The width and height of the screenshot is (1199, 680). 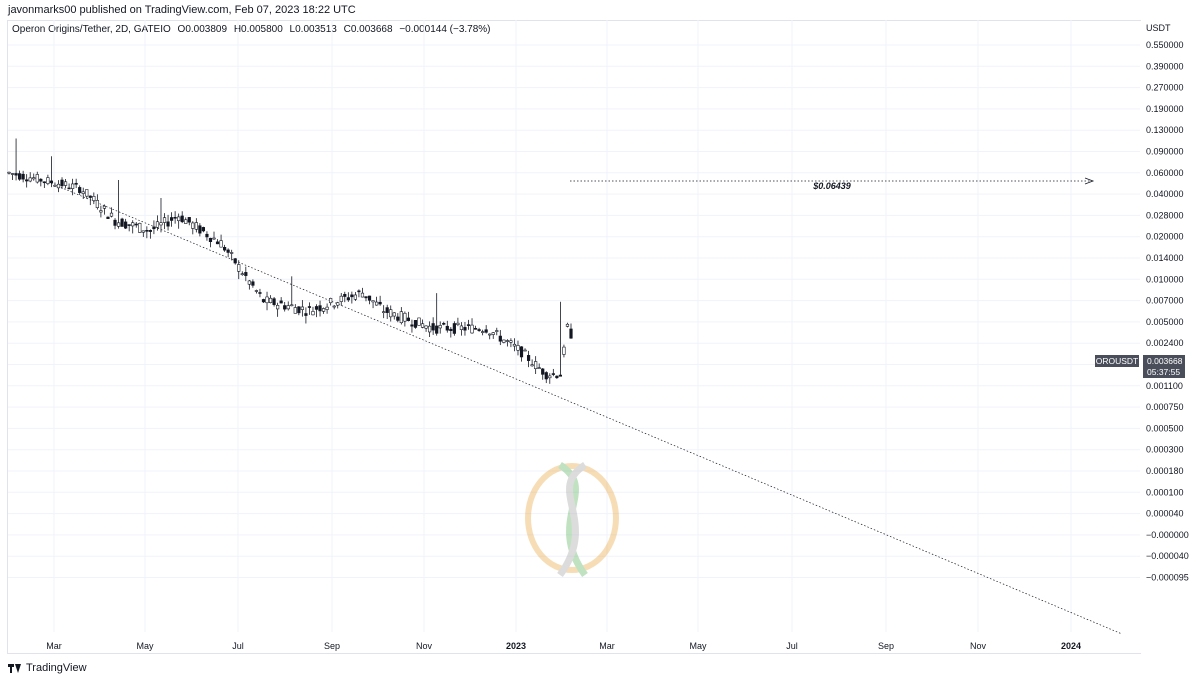 What do you see at coordinates (313, 29) in the screenshot?
I see `ohlc-low: L0.003513` at bounding box center [313, 29].